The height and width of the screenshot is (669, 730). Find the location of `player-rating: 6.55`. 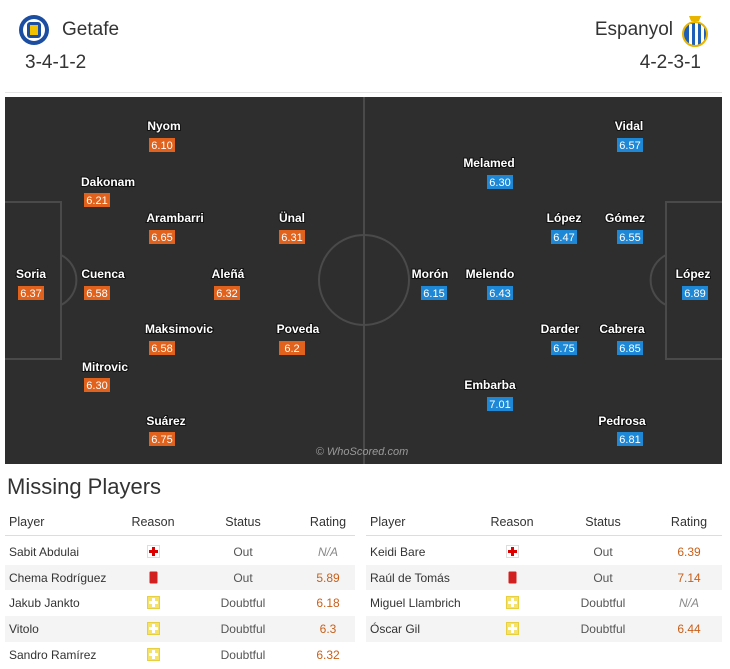

player-rating: 6.55 is located at coordinates (629, 238).